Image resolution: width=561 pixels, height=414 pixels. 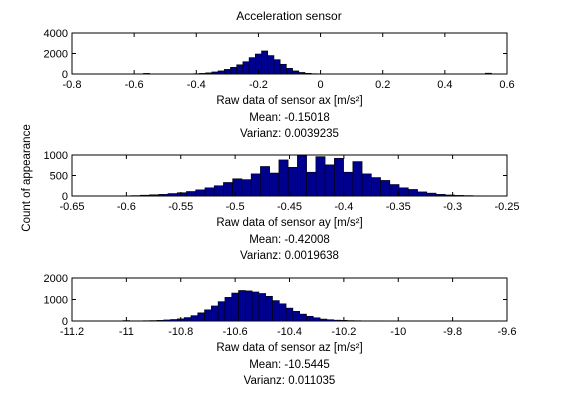 I want to click on x-tick-label: 0, so click(x=321, y=85).